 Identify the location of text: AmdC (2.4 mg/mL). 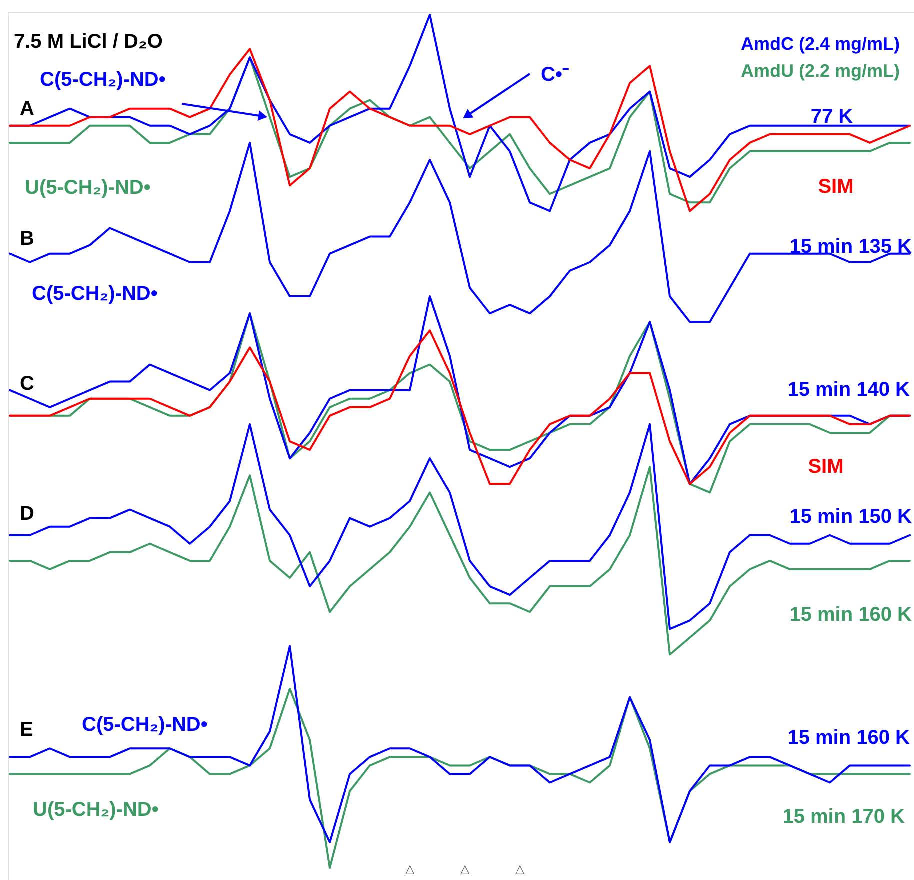
(820, 44).